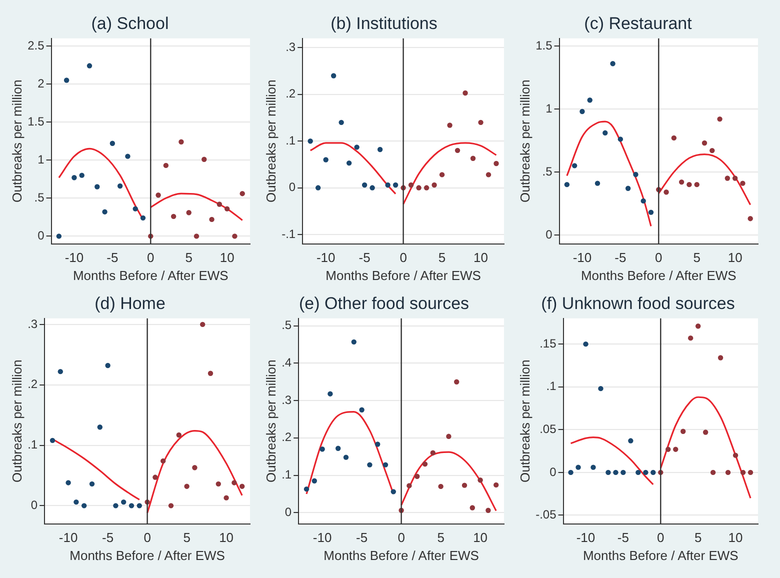  What do you see at coordinates (440, 538) in the screenshot?
I see `x-tick-label: 5` at bounding box center [440, 538].